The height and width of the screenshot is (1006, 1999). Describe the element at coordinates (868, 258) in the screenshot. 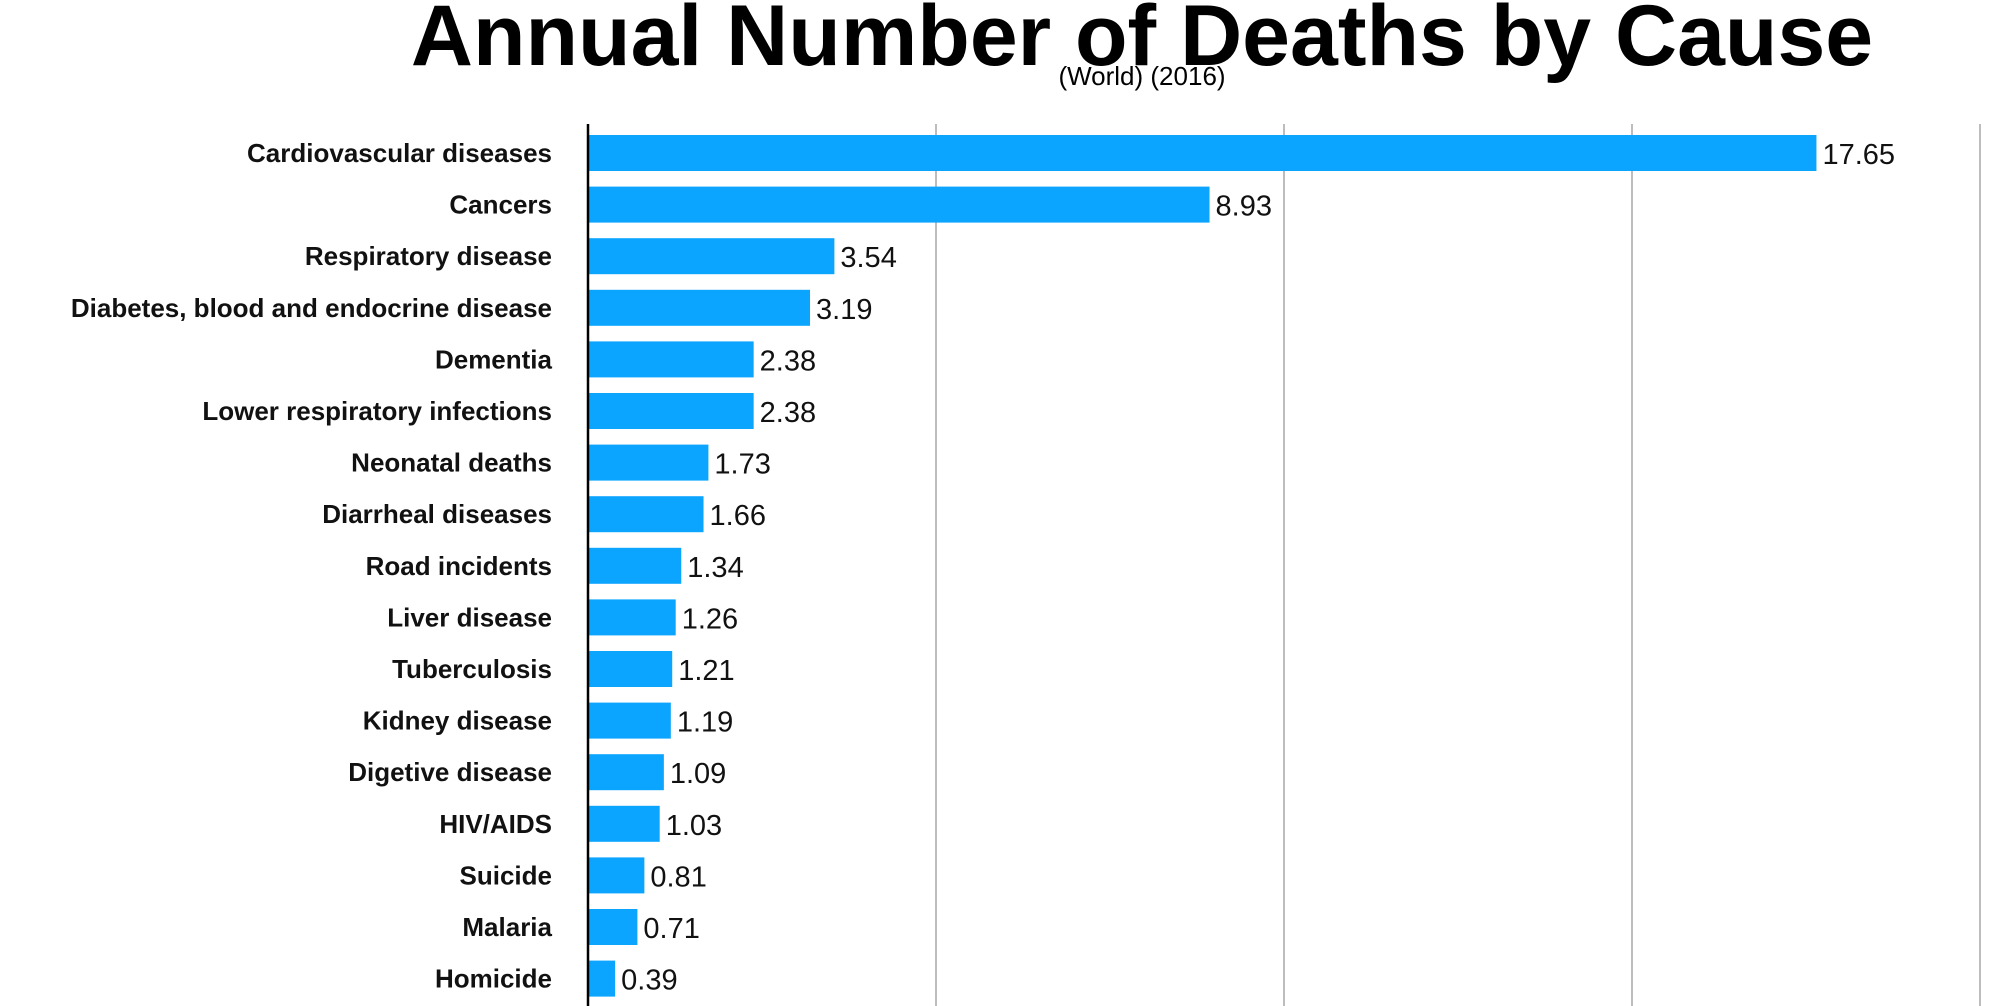

I see `value-label-2: 3.54` at that location.